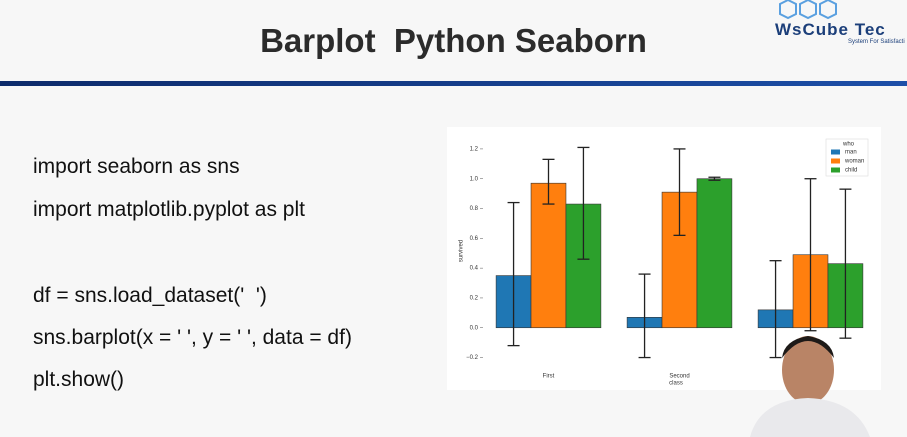  Describe the element at coordinates (192, 337) in the screenshot. I see `code-line: sns.barplot(x = ' ', y = ' ', data = df)` at that location.